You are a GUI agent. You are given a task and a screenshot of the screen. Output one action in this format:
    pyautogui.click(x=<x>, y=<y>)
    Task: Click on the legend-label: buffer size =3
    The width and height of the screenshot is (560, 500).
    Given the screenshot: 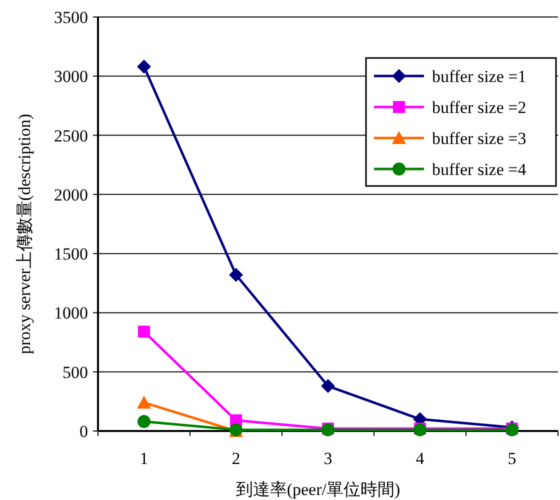 What is the action you would take?
    pyautogui.click(x=479, y=138)
    